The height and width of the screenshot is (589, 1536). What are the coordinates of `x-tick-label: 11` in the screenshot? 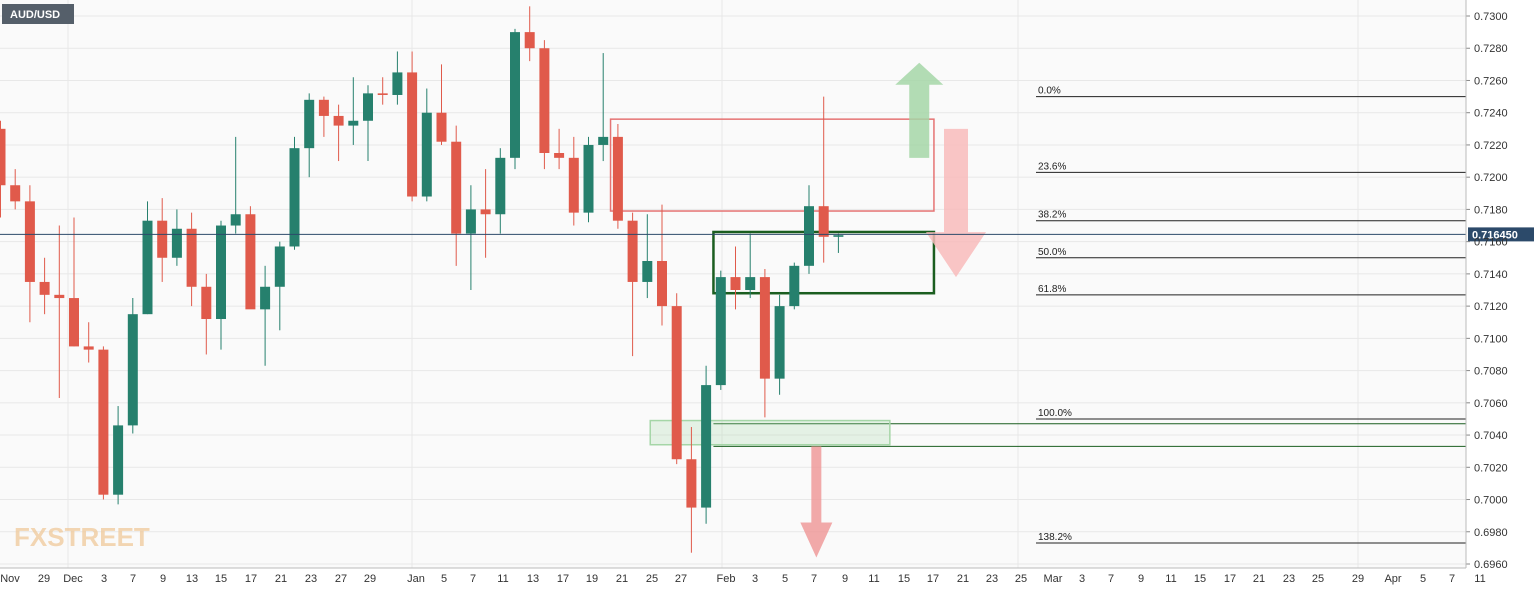 It's located at (1479, 579).